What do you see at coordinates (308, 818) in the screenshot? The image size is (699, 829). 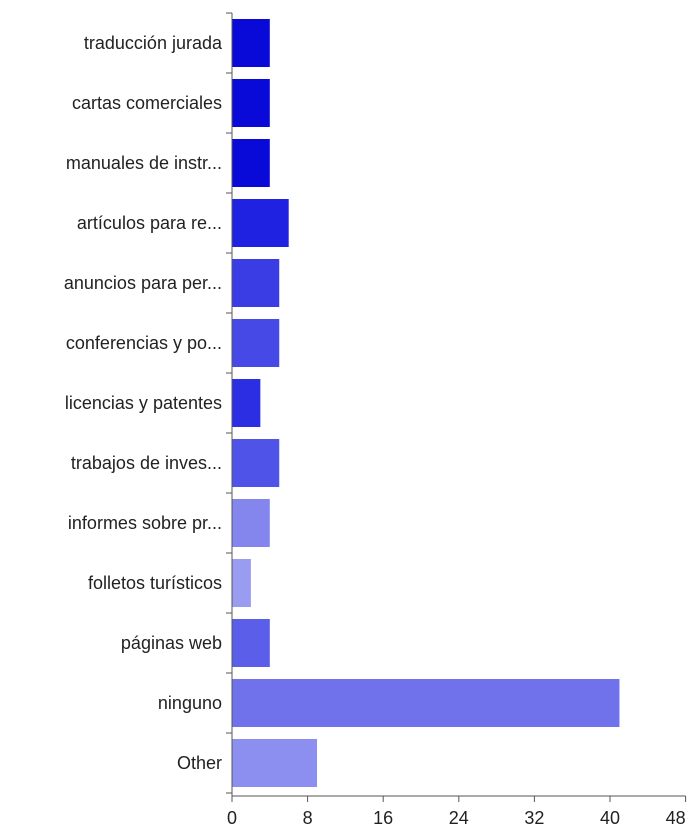 I see `x-tick-label-1: 8` at bounding box center [308, 818].